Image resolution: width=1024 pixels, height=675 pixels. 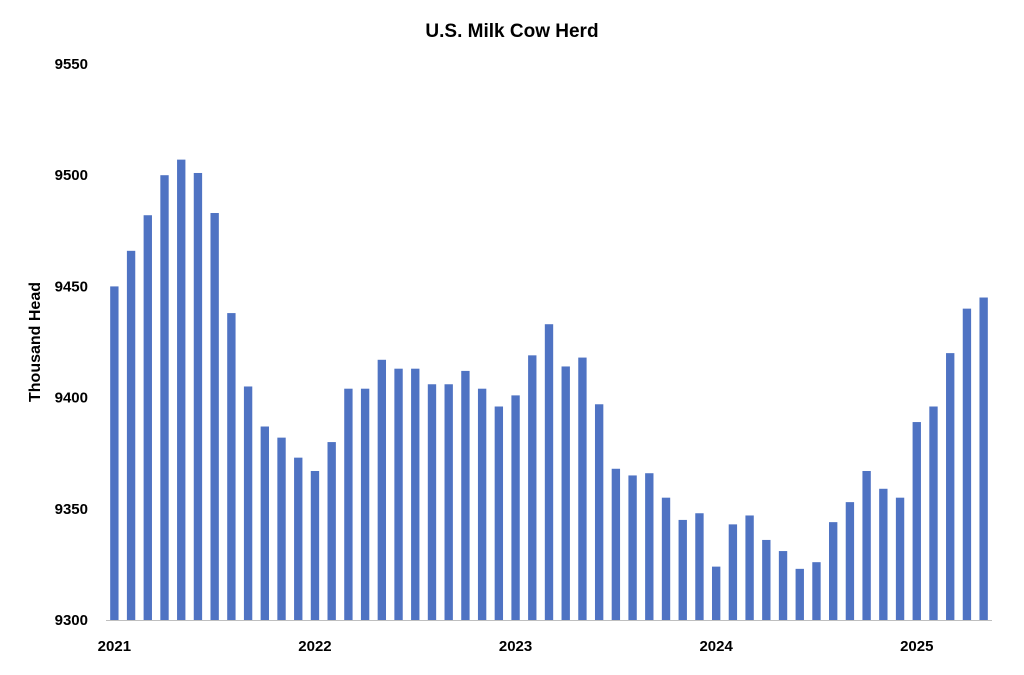 What do you see at coordinates (916, 646) in the screenshot?
I see `x-tick-label: 2025` at bounding box center [916, 646].